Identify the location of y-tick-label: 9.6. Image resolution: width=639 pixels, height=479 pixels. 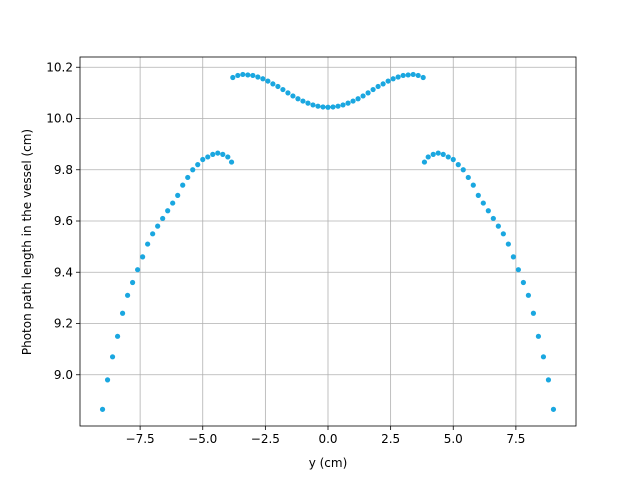
(63, 221).